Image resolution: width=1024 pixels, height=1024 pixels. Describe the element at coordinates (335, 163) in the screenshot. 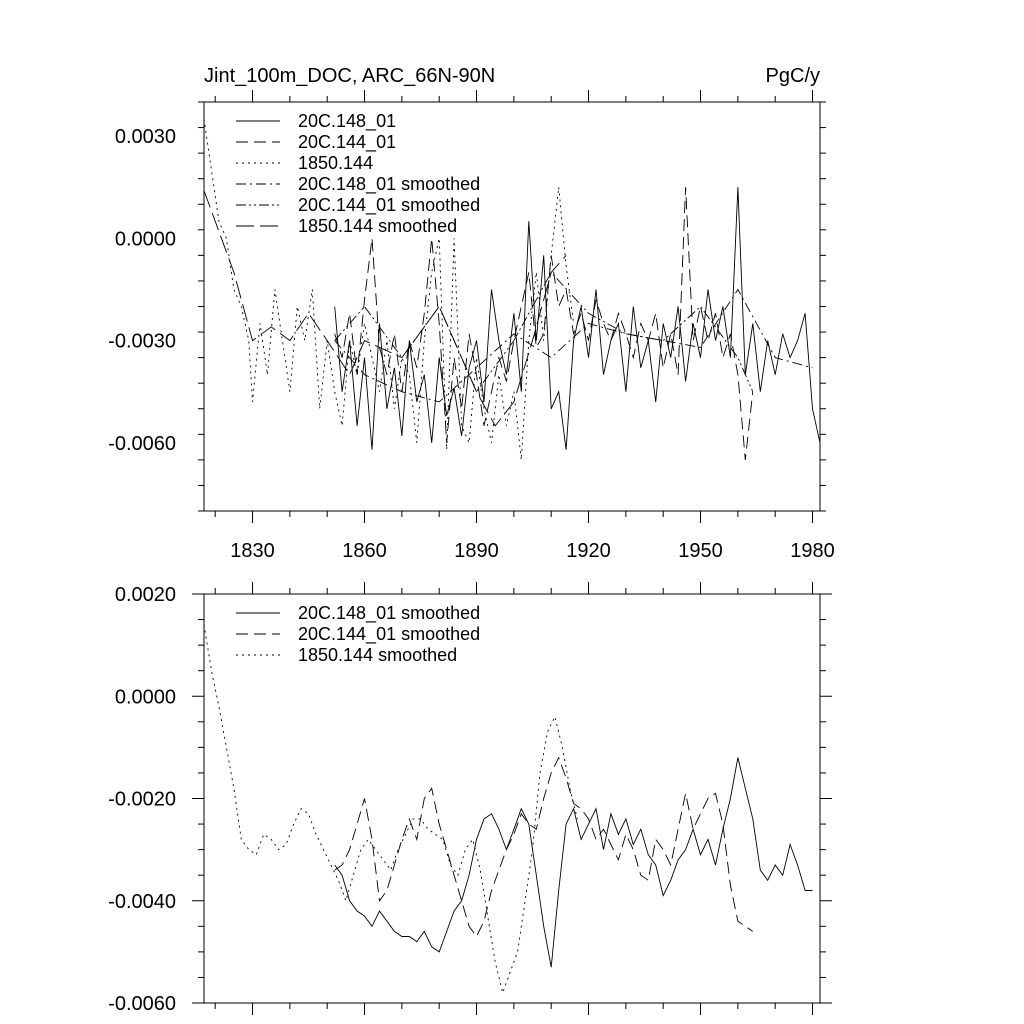

I see `top-legend-label-1850-144: 1850.144` at that location.